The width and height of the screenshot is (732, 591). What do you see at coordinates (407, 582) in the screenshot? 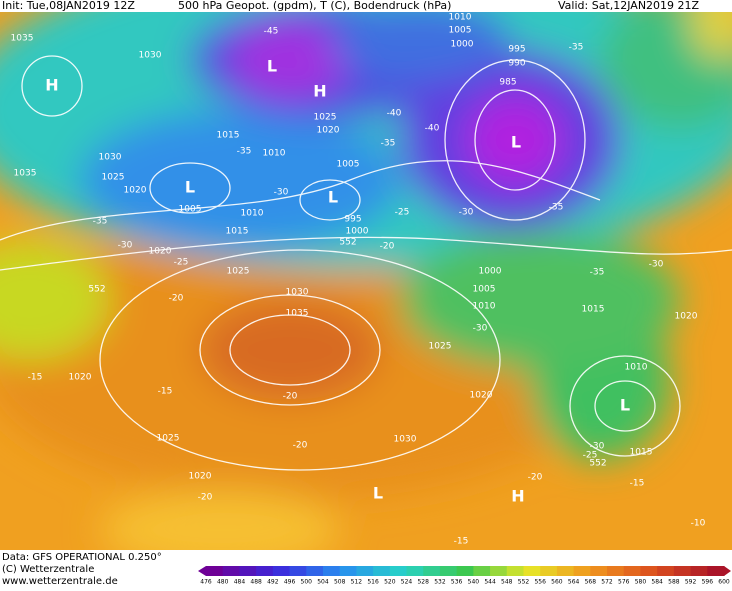
I see `colorbar-tick-label: 524` at bounding box center [407, 582].